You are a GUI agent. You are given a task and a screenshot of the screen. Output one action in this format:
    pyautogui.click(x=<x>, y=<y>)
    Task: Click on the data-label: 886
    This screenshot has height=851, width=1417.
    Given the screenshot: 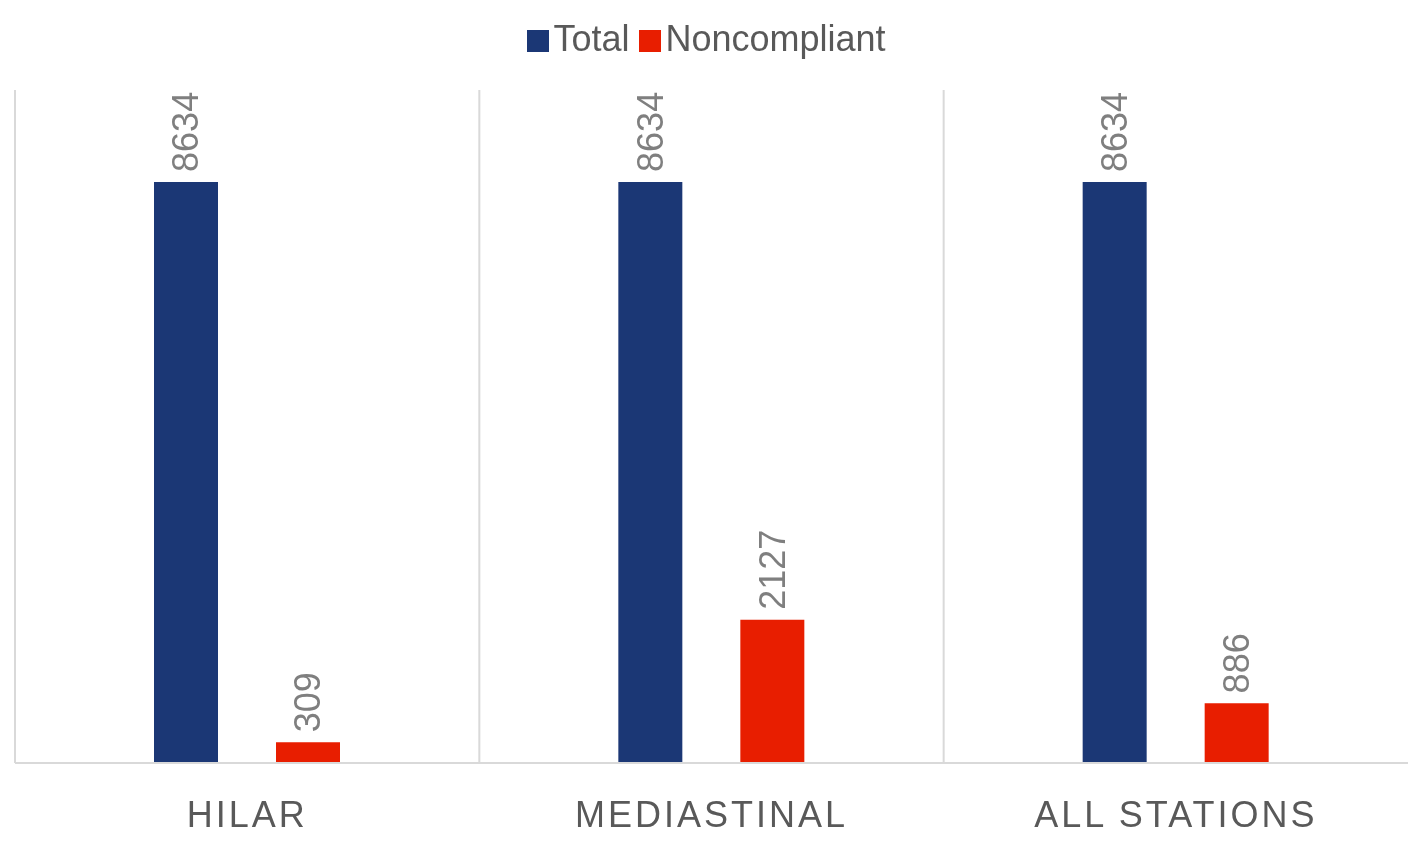 What is the action you would take?
    pyautogui.click(x=1237, y=663)
    